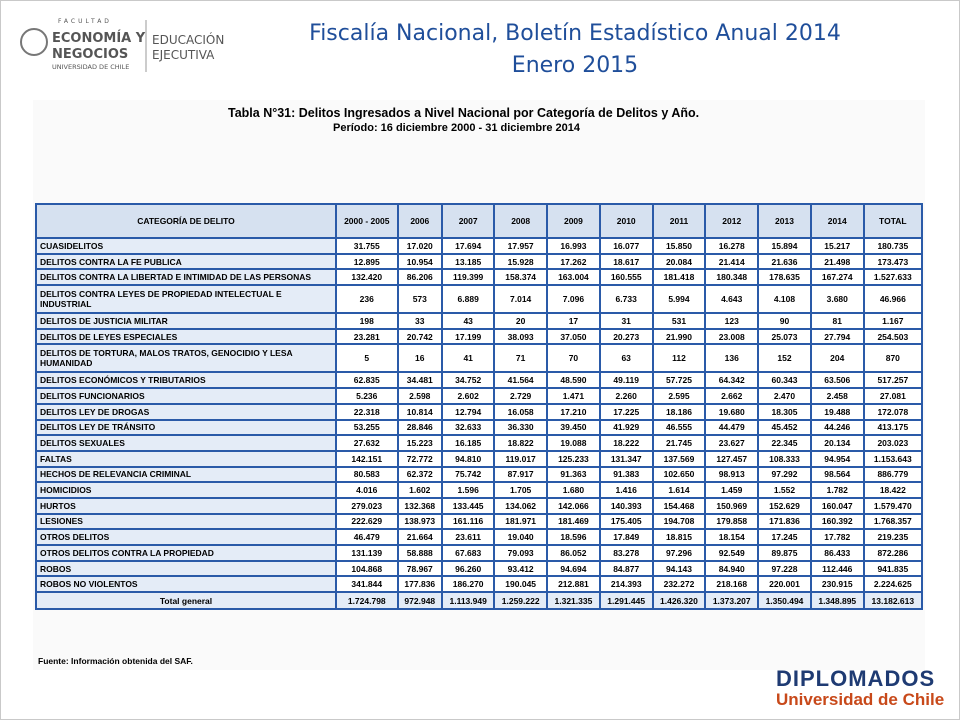 Image resolution: width=960 pixels, height=720 pixels. I want to click on cell: 1.579.470, so click(892, 505).